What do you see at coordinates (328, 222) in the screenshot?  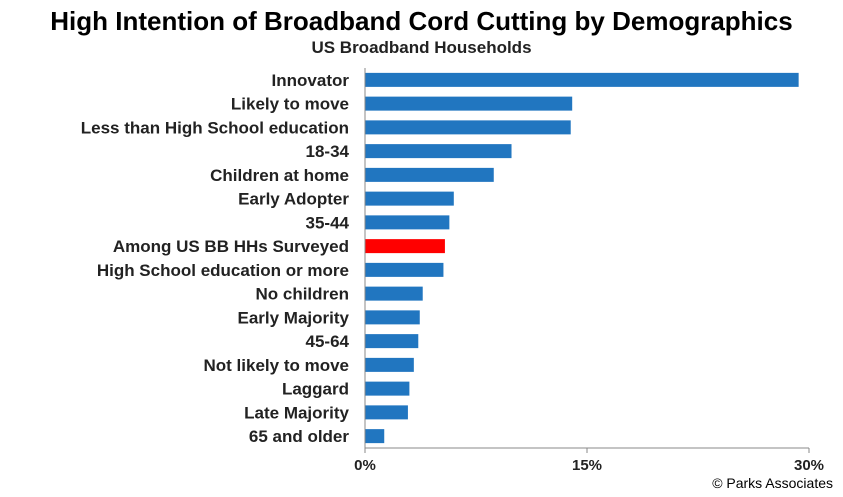 I see `category-label: 35-44` at bounding box center [328, 222].